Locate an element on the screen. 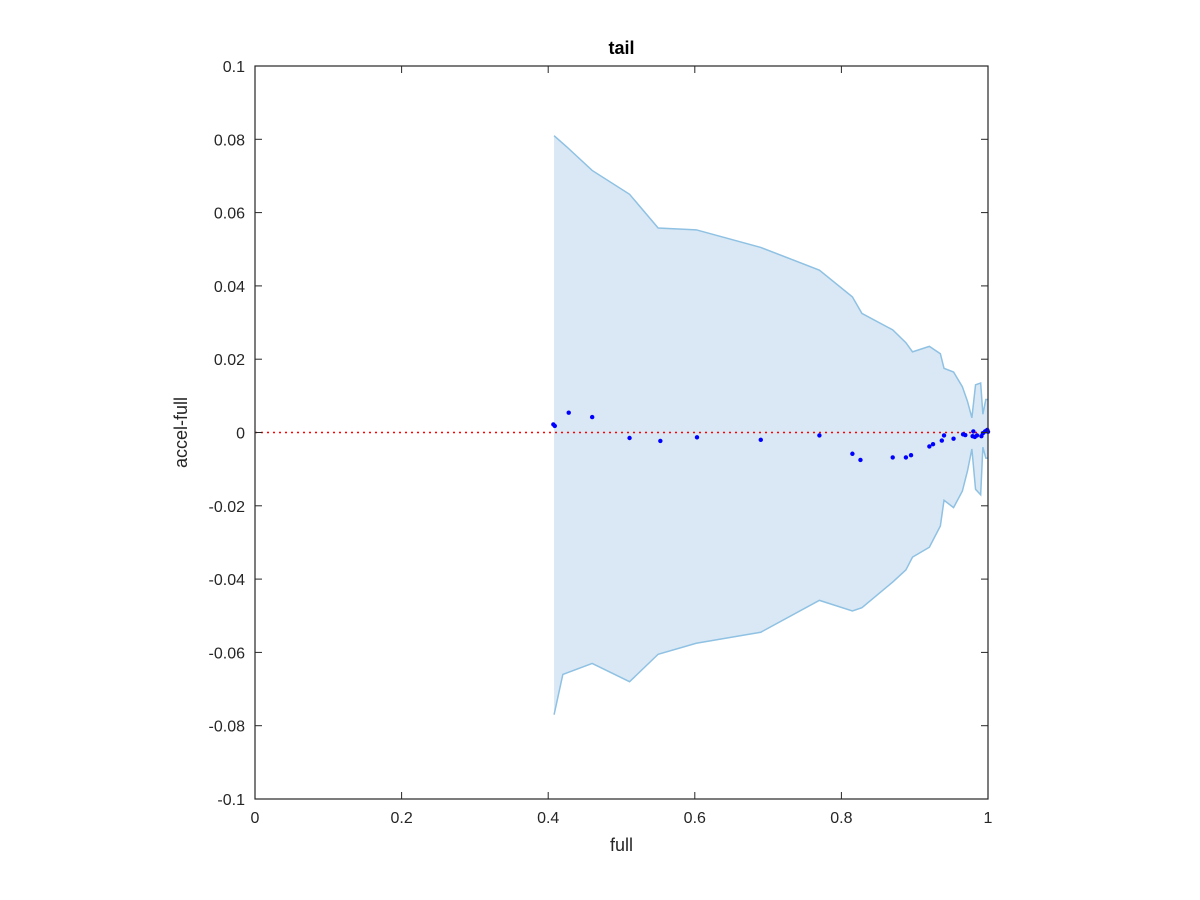 Image resolution: width=1200 pixels, height=900 pixels. x-axis-title: full is located at coordinates (621, 845).